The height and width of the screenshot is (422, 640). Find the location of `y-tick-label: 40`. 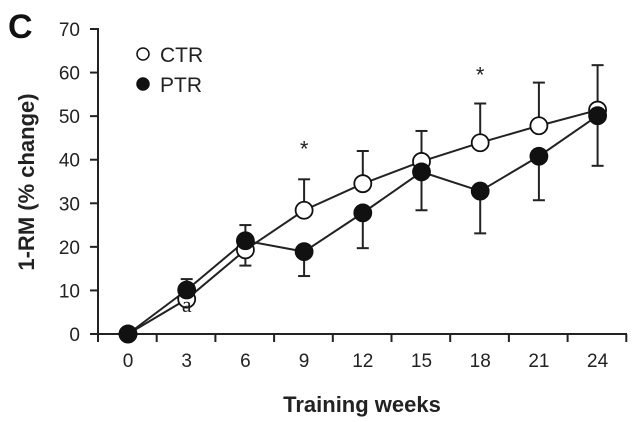

y-tick-label: 40 is located at coordinates (69, 161).